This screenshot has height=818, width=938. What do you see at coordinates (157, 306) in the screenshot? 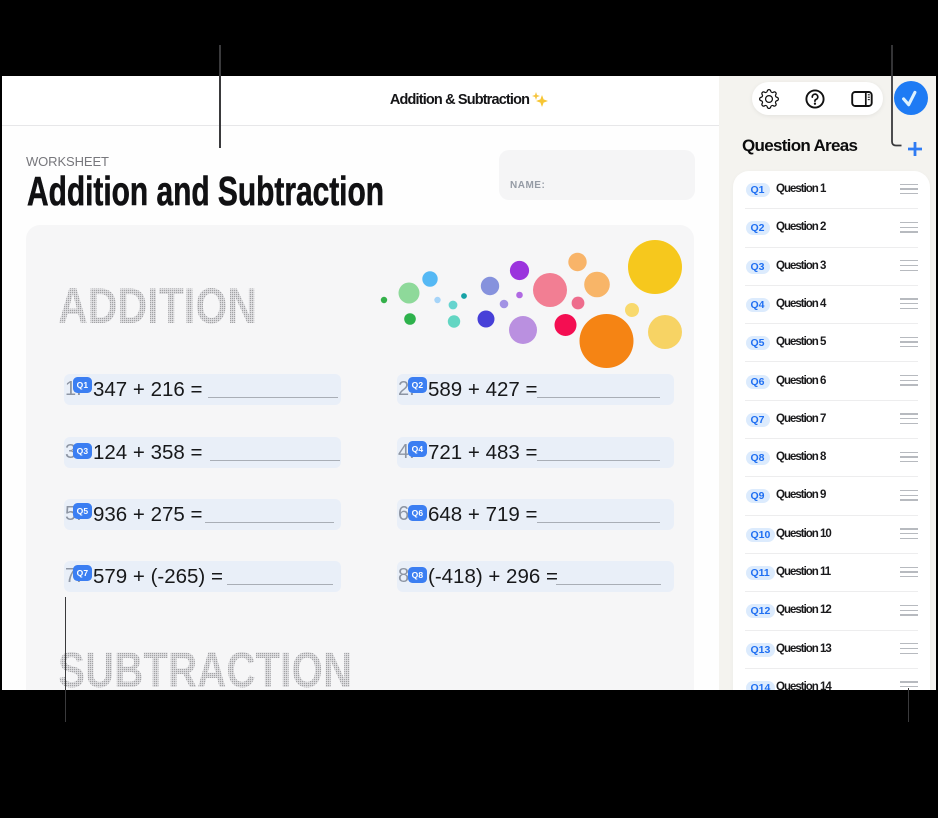
I see `svg-text: ADDITION` at bounding box center [157, 306].